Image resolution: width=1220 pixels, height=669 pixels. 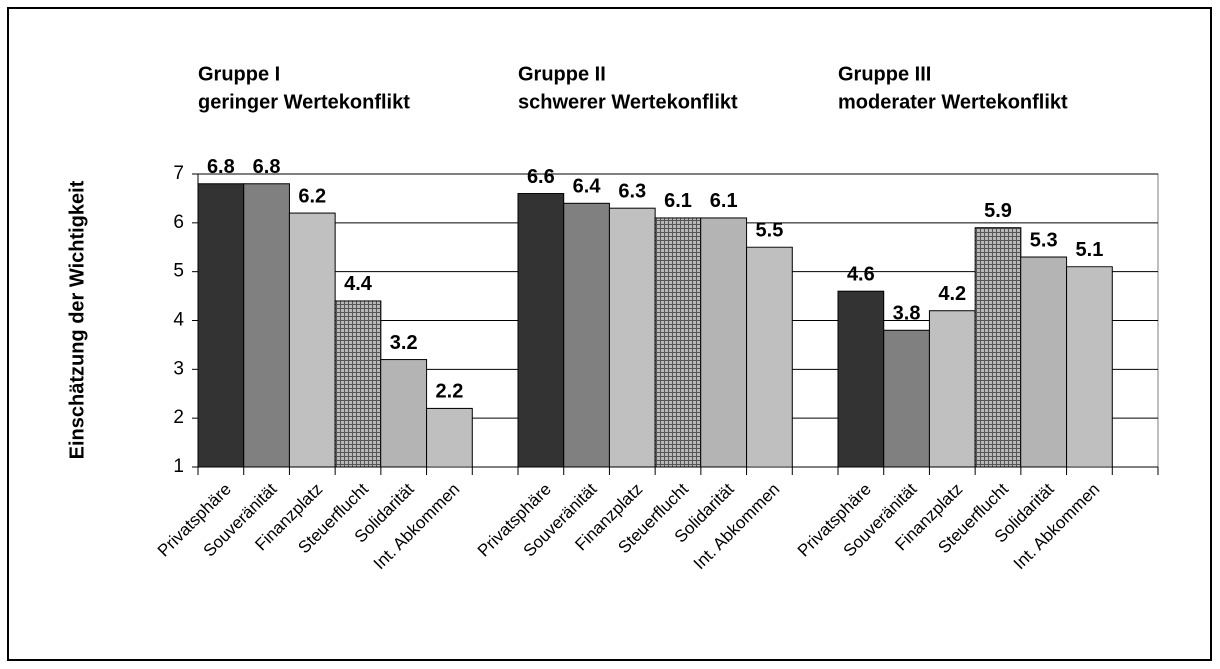 What do you see at coordinates (178, 320) in the screenshot?
I see `y-tick-label: 4` at bounding box center [178, 320].